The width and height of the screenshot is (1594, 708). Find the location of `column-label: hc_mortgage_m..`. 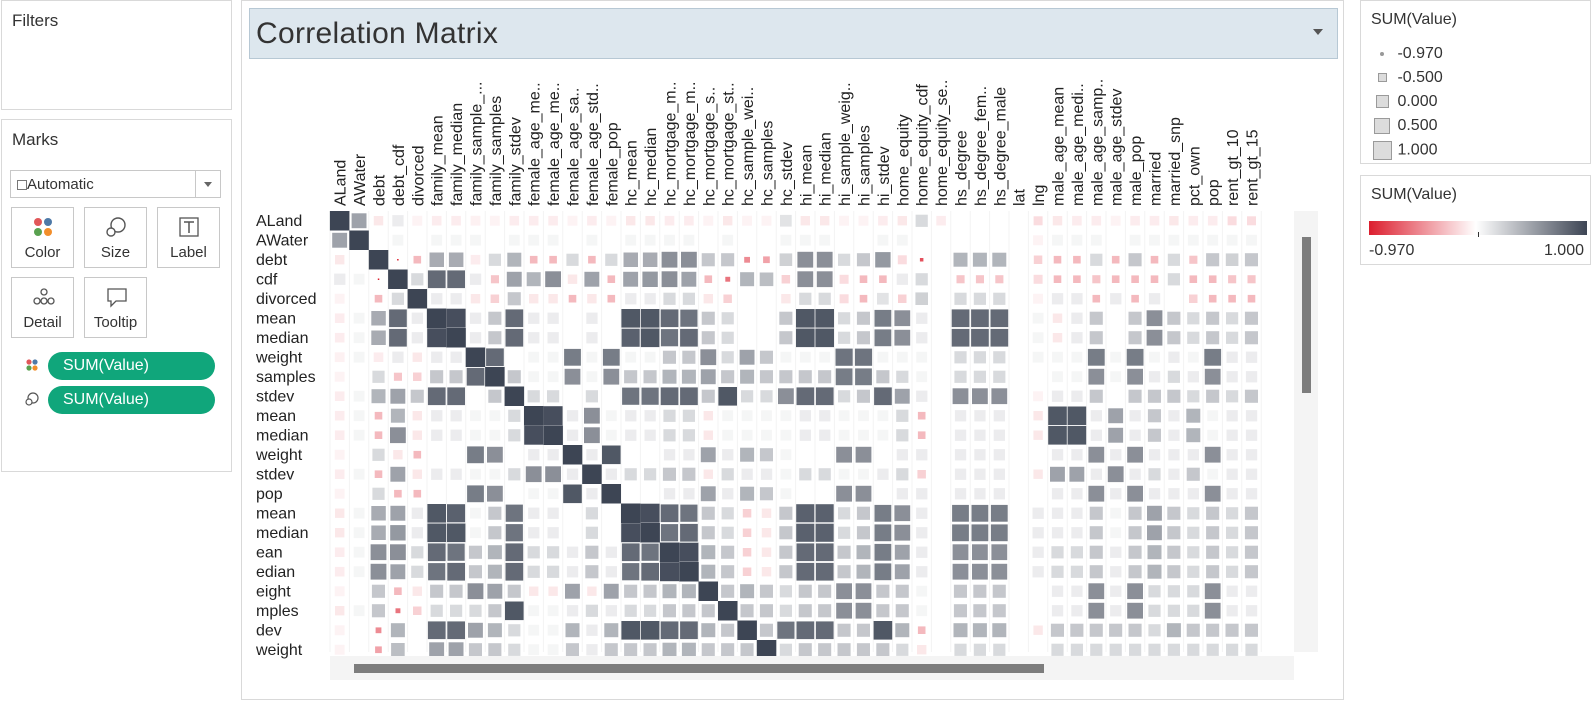

column-label: hc_mortgage_m.. is located at coordinates (671, 143).